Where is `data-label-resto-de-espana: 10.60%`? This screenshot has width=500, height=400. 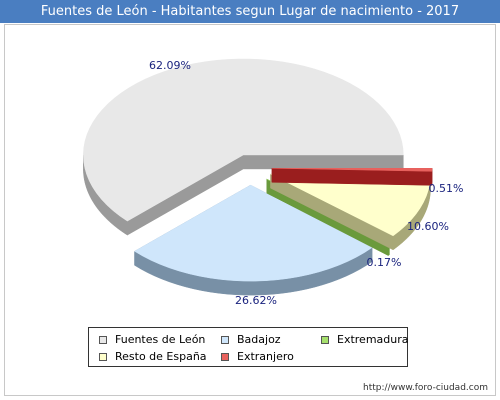
data-label-resto-de-espana: 10.60% is located at coordinates (428, 226).